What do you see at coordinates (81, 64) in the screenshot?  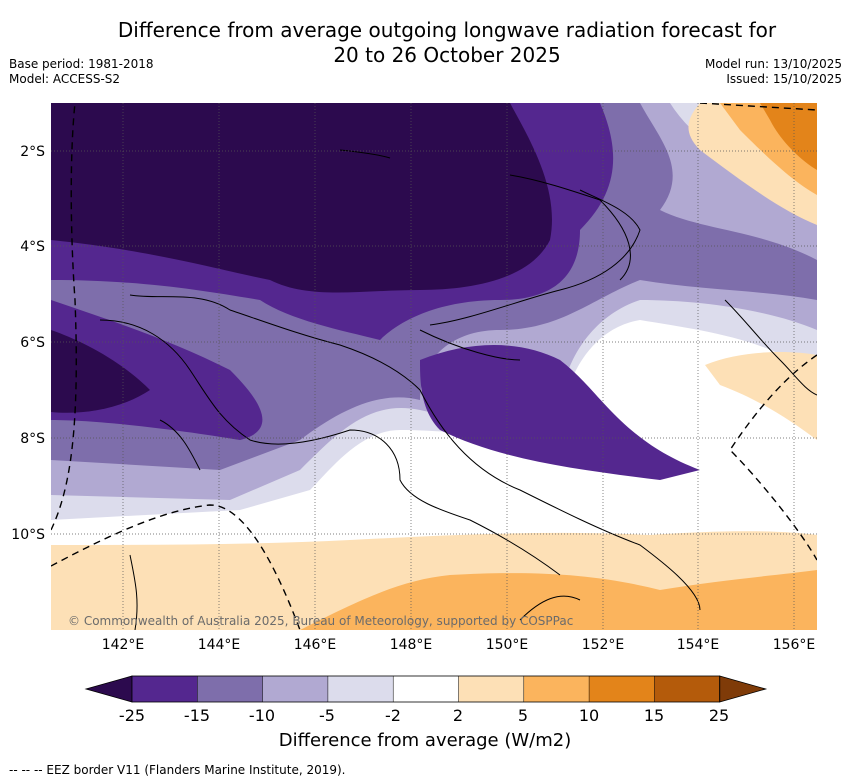 I see `base-period: Base period: 1981-2018` at bounding box center [81, 64].